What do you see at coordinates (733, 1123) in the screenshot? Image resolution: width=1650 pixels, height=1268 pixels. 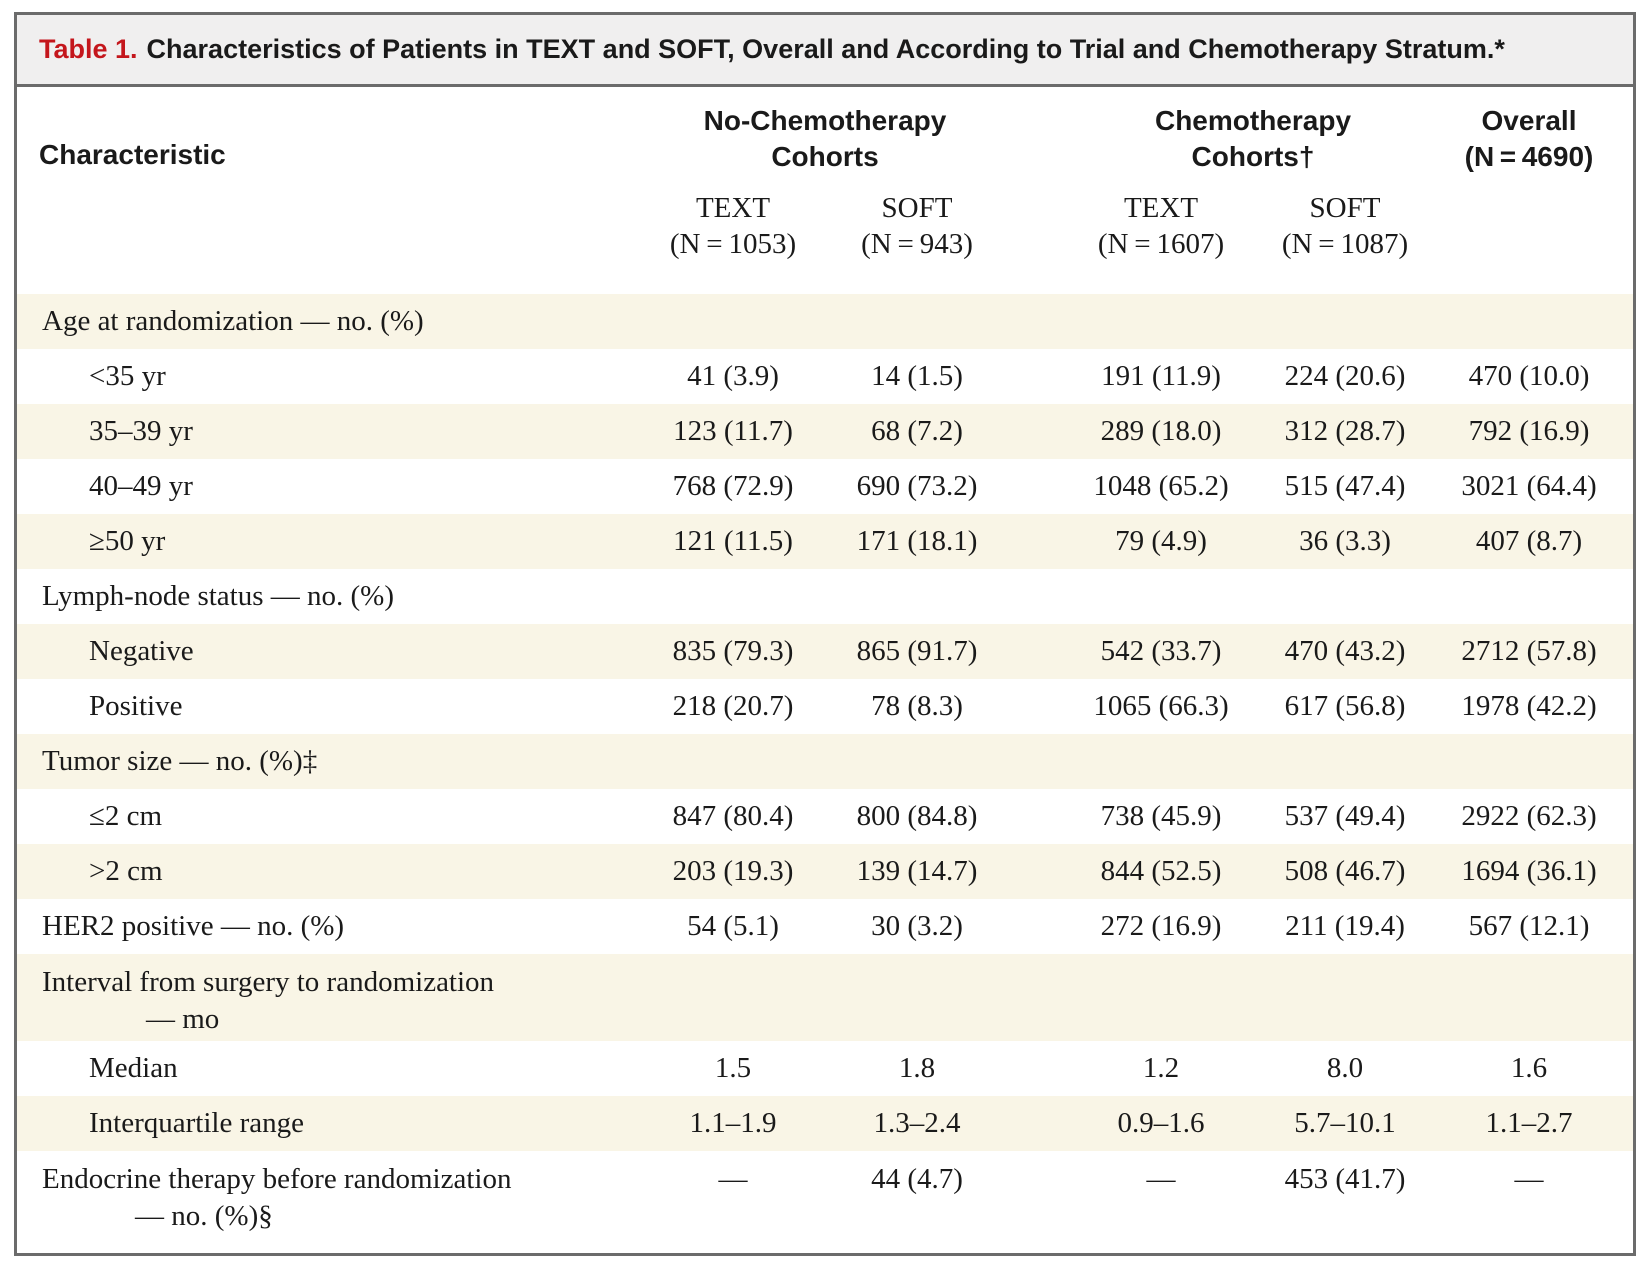 I see `cell-text-nochemo: 1.1–1.9` at bounding box center [733, 1123].